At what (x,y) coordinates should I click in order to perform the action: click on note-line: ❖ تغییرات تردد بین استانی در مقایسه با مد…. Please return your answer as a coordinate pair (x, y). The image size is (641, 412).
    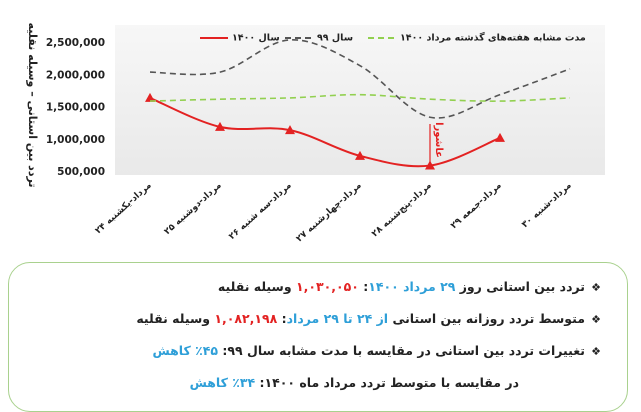
    Looking at the image, I should click on (315, 351).